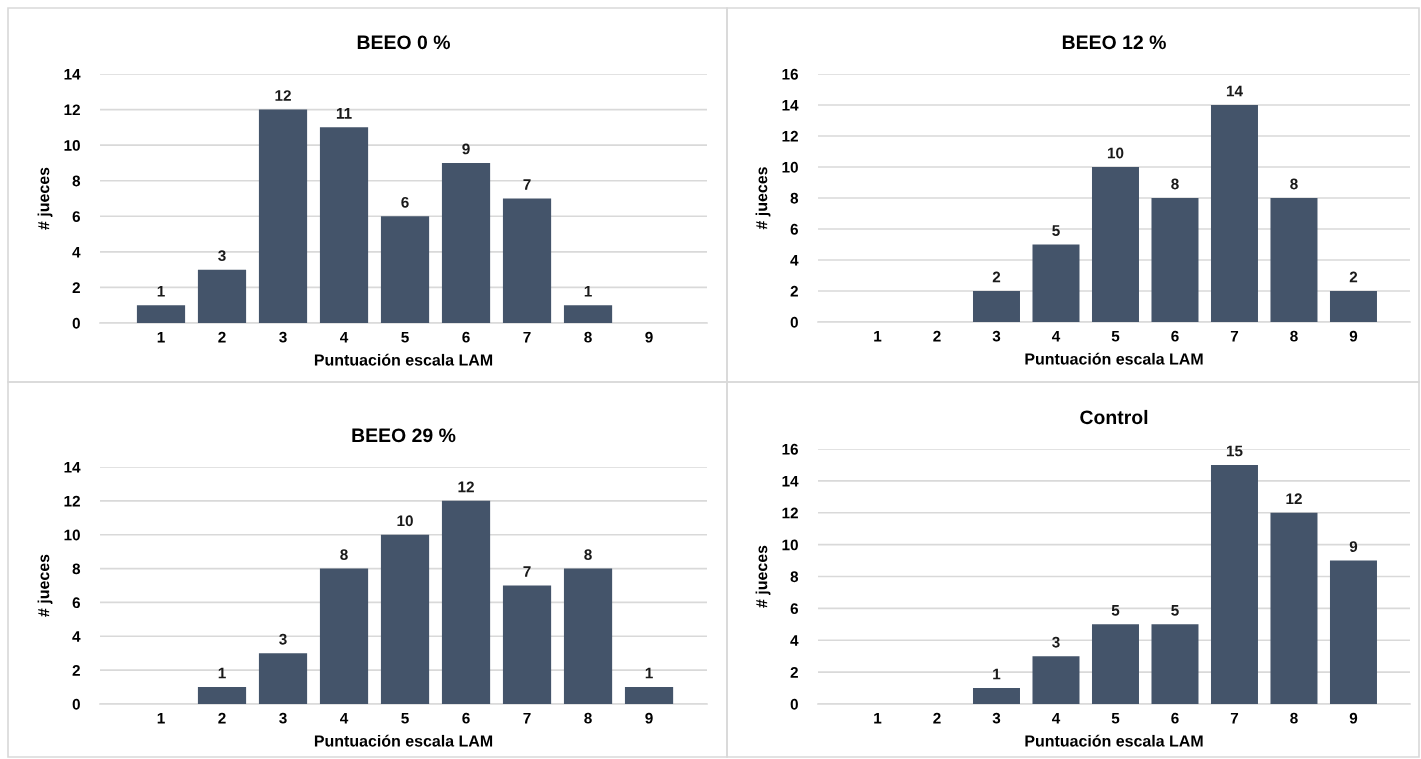 The image size is (1421, 759). What do you see at coordinates (1114, 417) in the screenshot?
I see `chart-title: Control` at bounding box center [1114, 417].